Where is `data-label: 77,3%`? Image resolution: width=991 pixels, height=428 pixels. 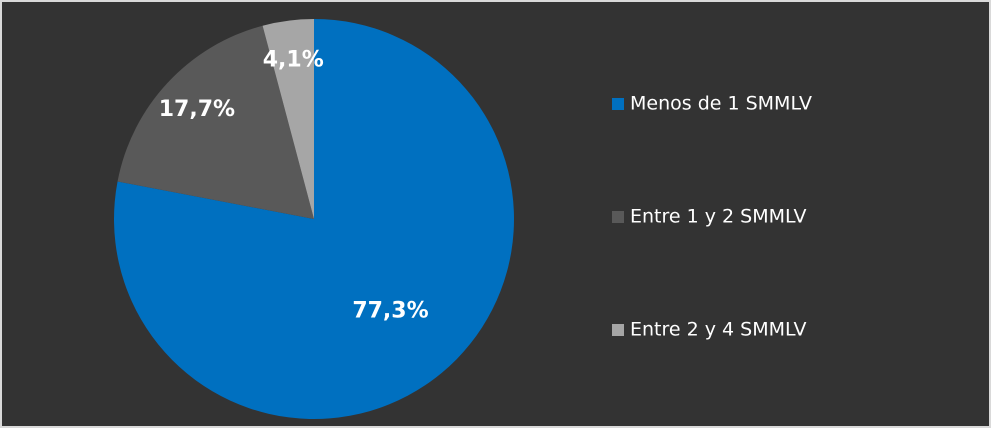
data-label: 77,3% is located at coordinates (390, 310).